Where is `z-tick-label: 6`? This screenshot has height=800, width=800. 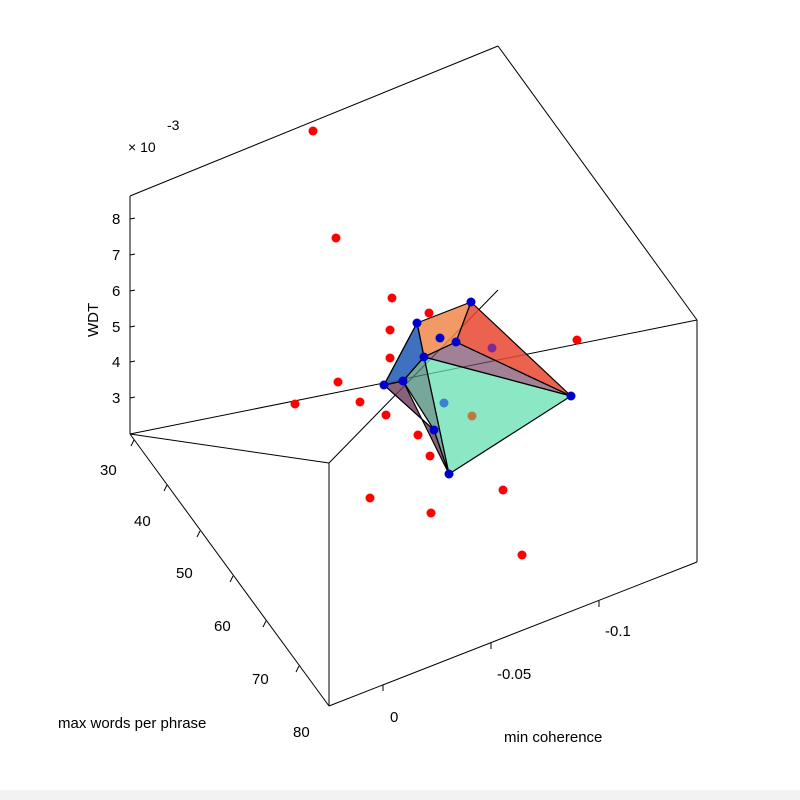
z-tick-label: 6 is located at coordinates (116, 291).